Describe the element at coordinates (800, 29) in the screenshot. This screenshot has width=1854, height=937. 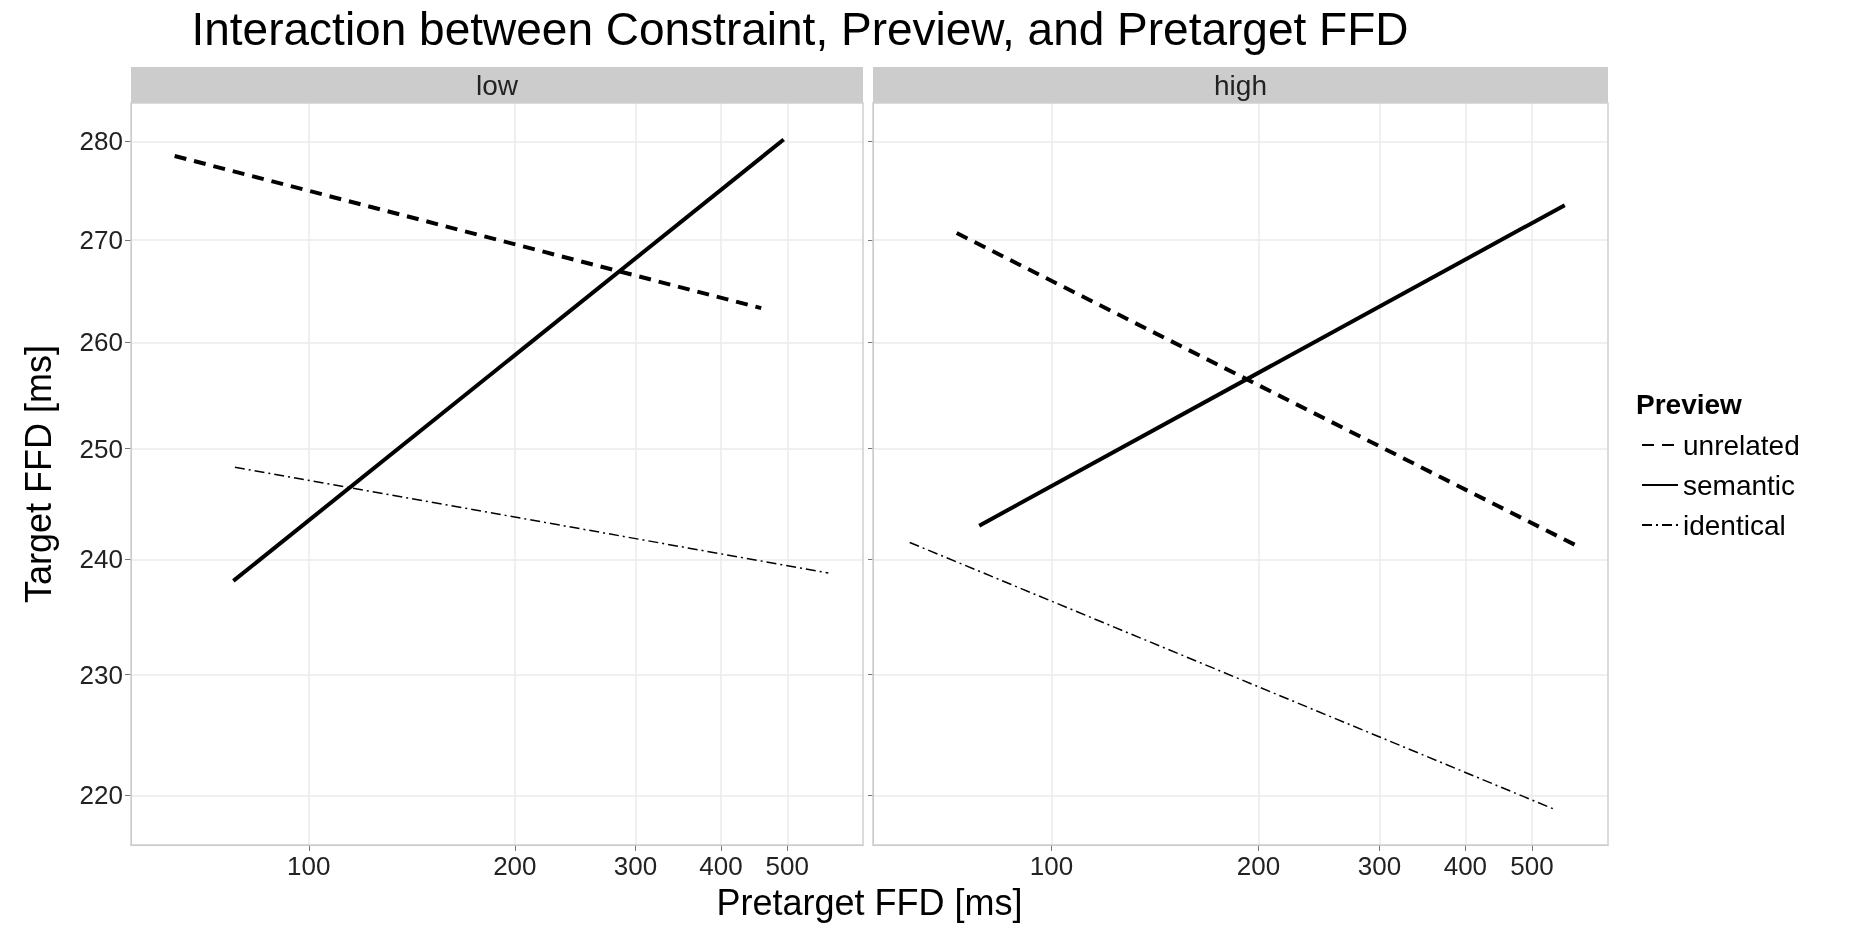
I see `chart-title: Interaction between Constraint, Preview, and Pretarget FFD` at that location.